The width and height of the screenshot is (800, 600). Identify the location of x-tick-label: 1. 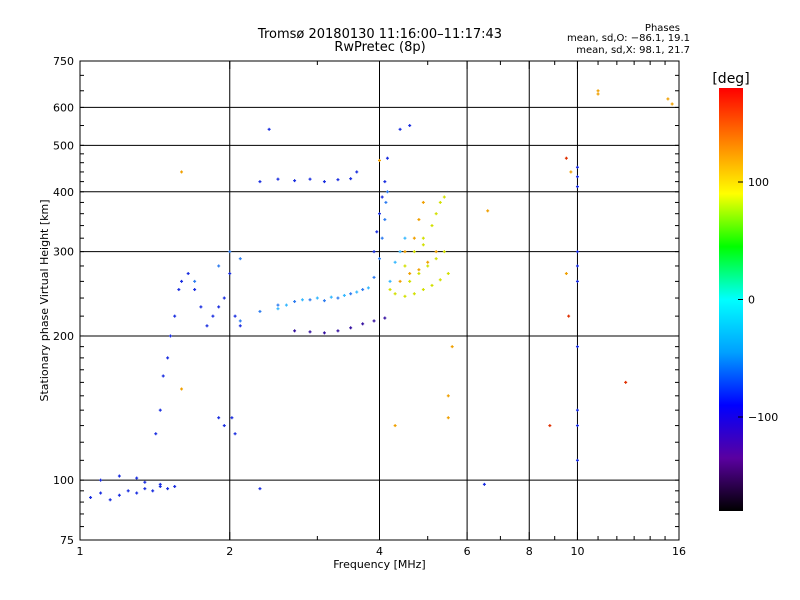
(80, 551).